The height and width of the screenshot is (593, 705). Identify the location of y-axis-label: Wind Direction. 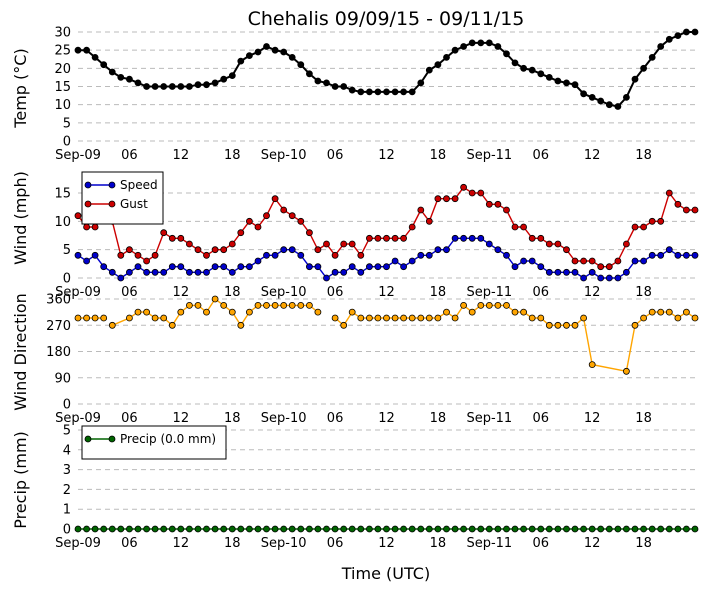
(20, 352).